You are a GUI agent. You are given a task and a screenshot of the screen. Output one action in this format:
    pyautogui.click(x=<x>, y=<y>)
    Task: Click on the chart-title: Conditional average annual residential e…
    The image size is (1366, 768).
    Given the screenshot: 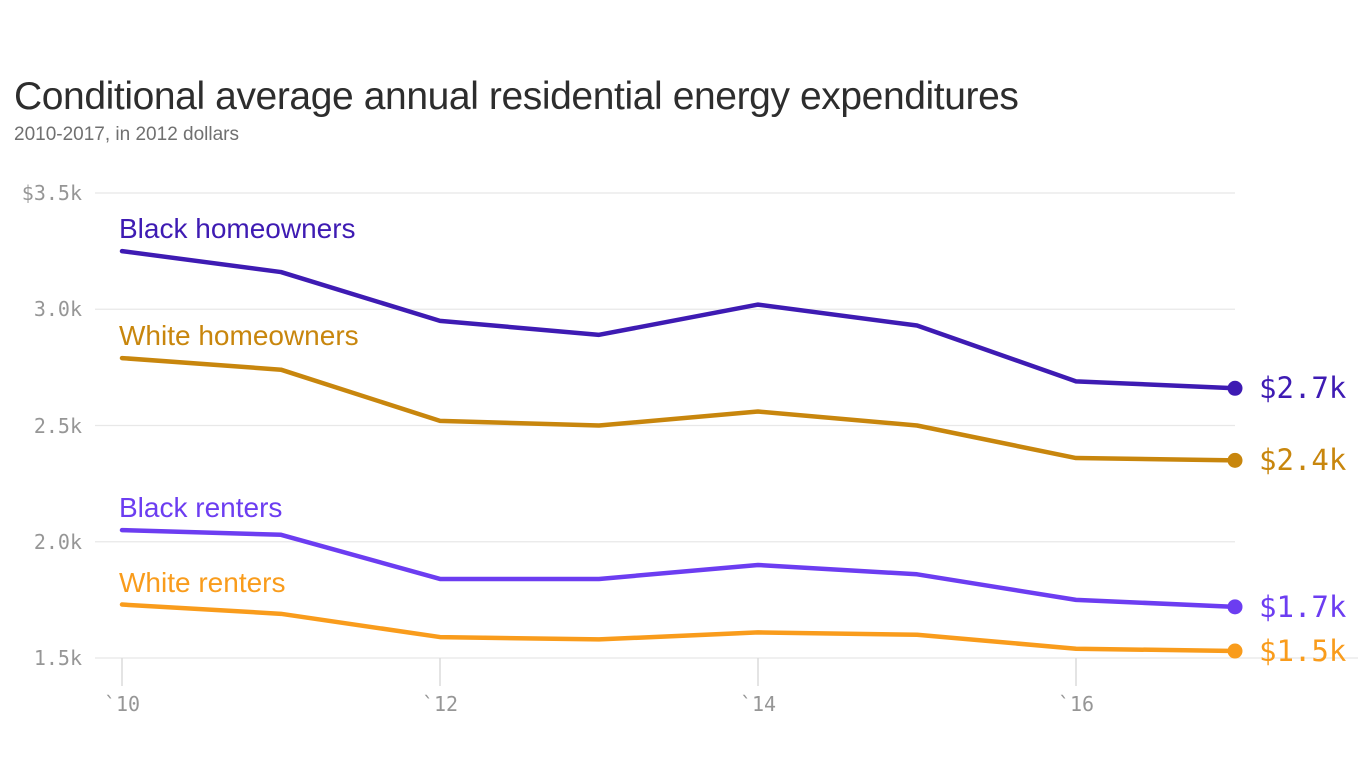 What is the action you would take?
    pyautogui.click(x=516, y=97)
    